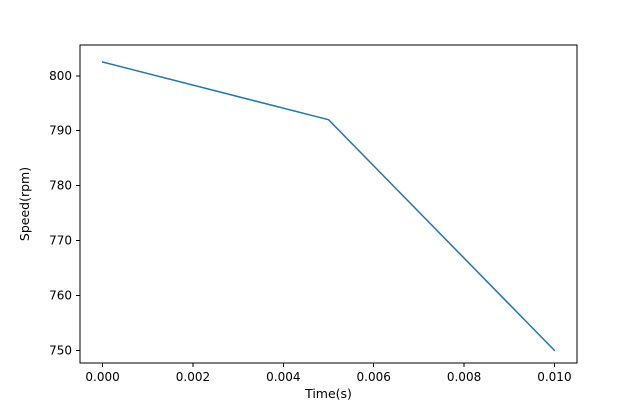 The image size is (640, 409). What do you see at coordinates (24, 204) in the screenshot?
I see `y-axis-label: Speed(rpm)` at bounding box center [24, 204].